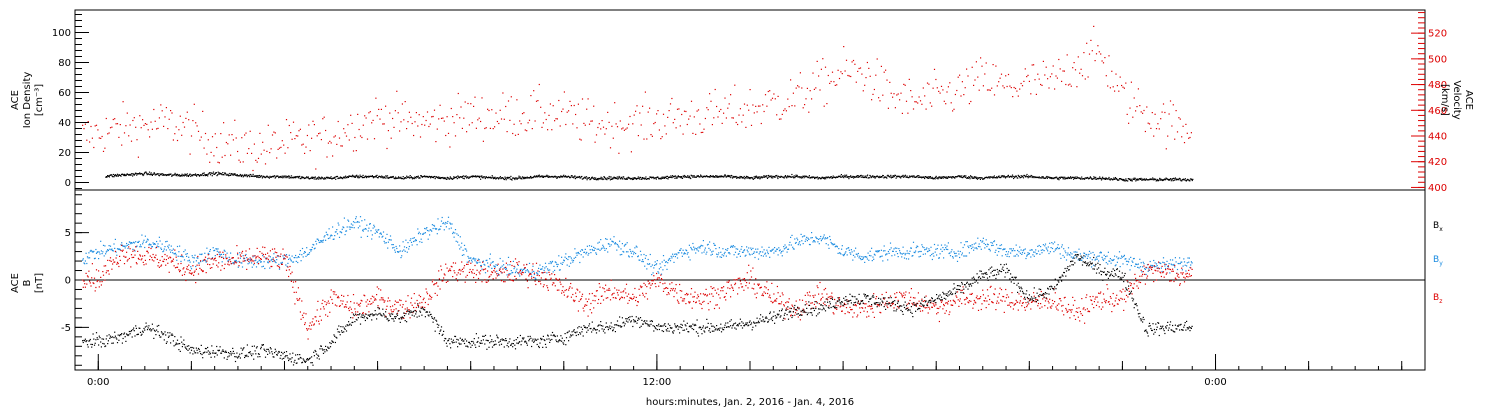 This screenshot has width=1500, height=414. I want to click on y2-tick-label: 420, so click(1437, 162).